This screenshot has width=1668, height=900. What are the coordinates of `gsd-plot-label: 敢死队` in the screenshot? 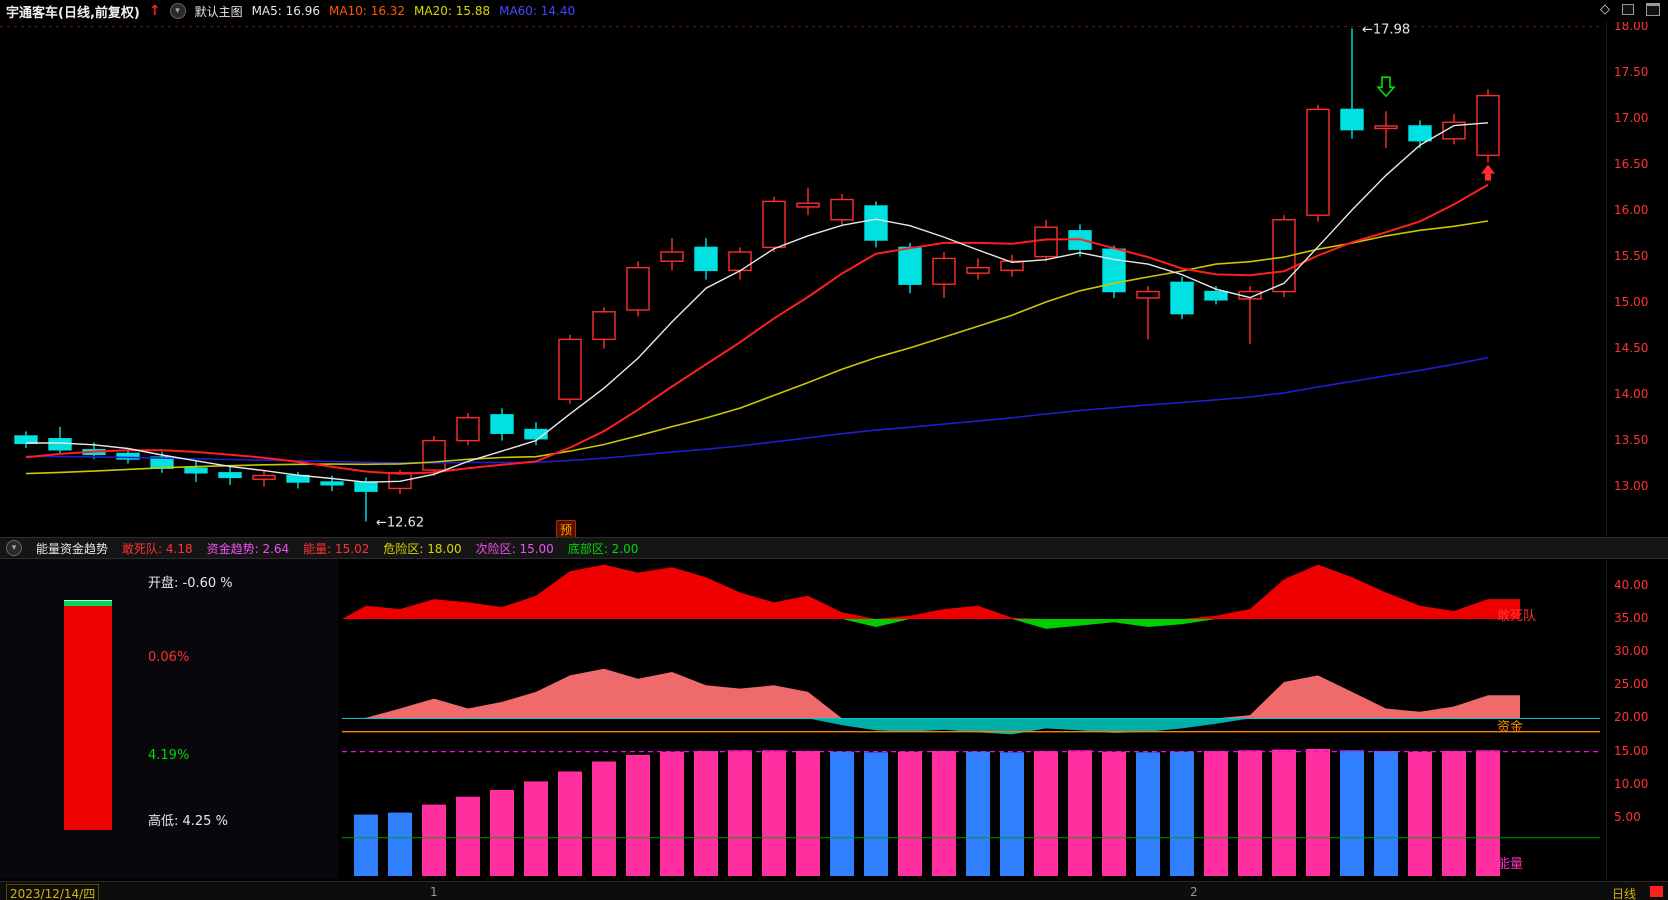 It's located at (1517, 616).